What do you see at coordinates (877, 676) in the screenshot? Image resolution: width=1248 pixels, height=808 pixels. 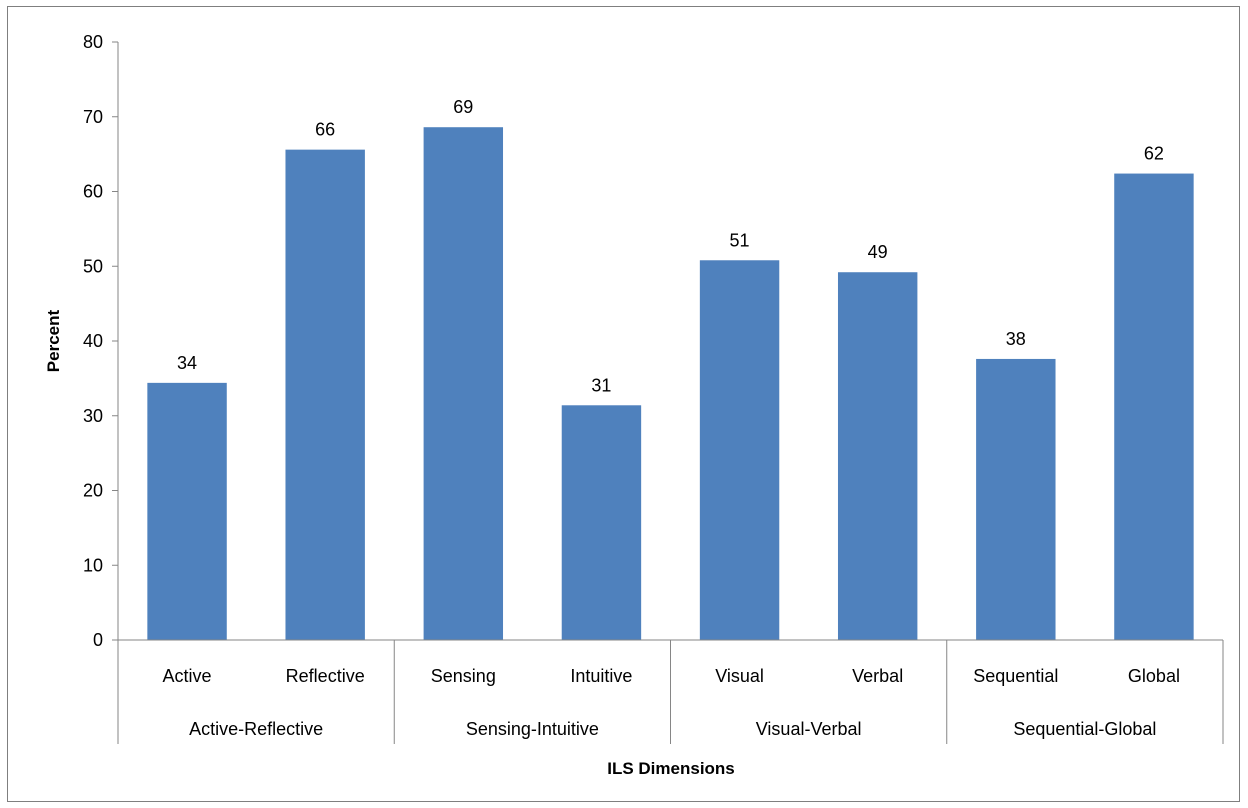 I see `x-category-label: Verbal` at bounding box center [877, 676].